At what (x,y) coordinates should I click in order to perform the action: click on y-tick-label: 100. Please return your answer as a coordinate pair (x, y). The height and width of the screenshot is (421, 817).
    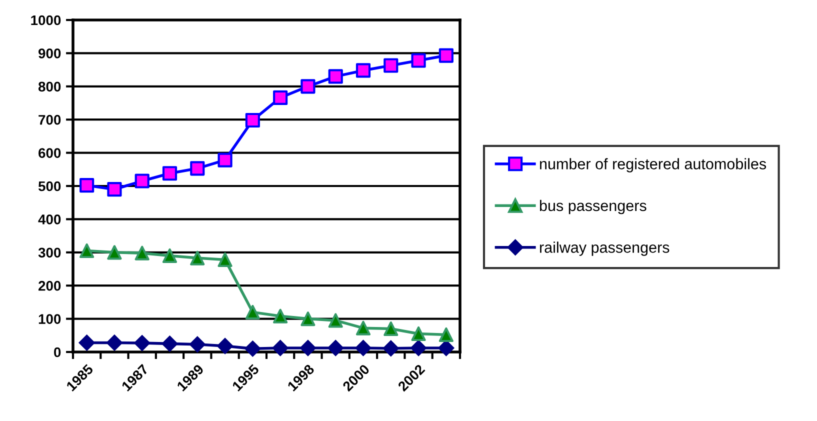
    Looking at the image, I should click on (49, 319).